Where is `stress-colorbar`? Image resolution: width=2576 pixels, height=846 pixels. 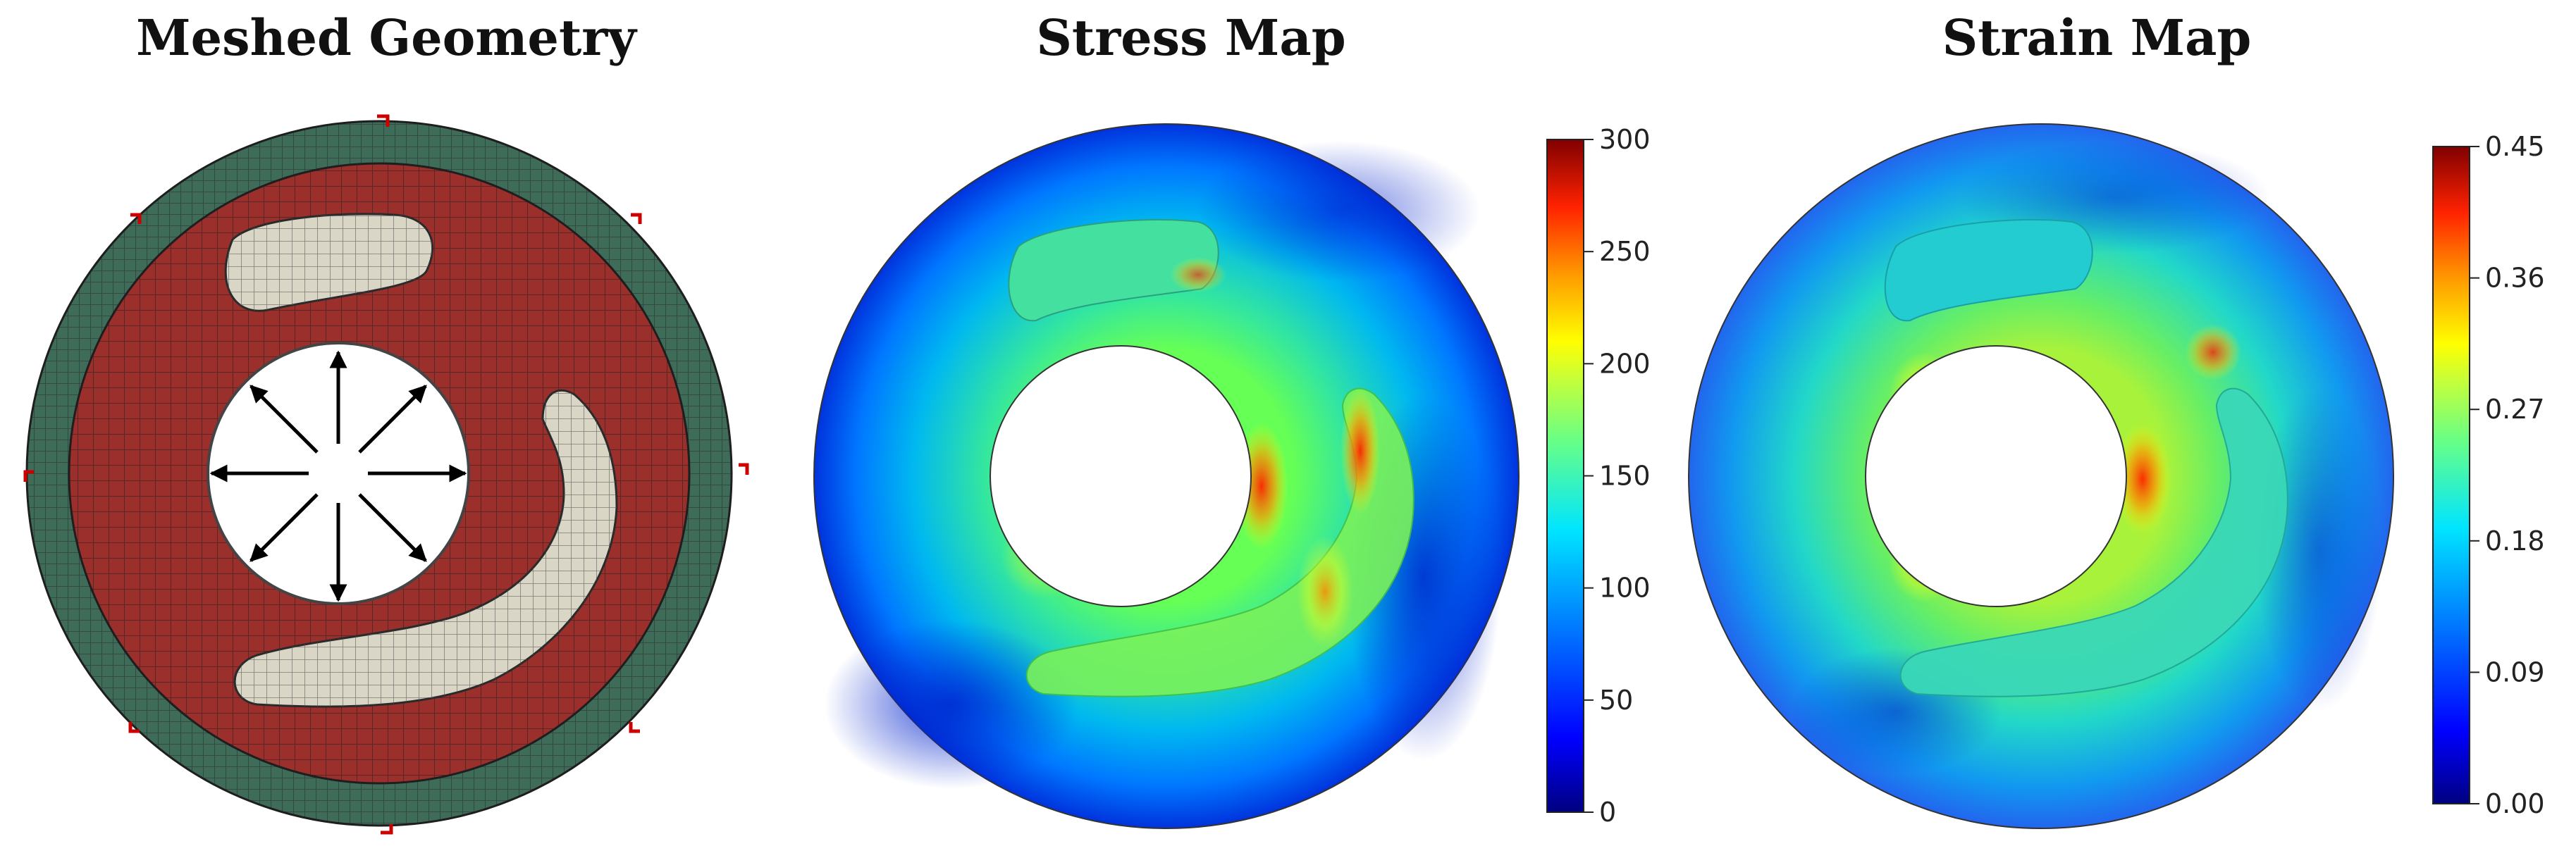 stress-colorbar is located at coordinates (1565, 476).